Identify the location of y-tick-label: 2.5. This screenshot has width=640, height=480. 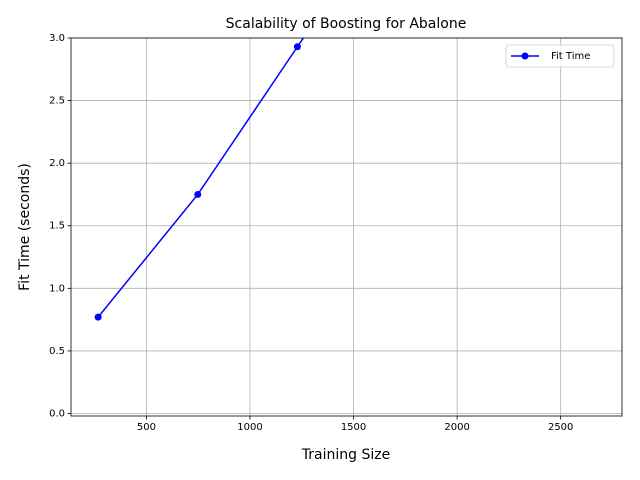
(57, 101).